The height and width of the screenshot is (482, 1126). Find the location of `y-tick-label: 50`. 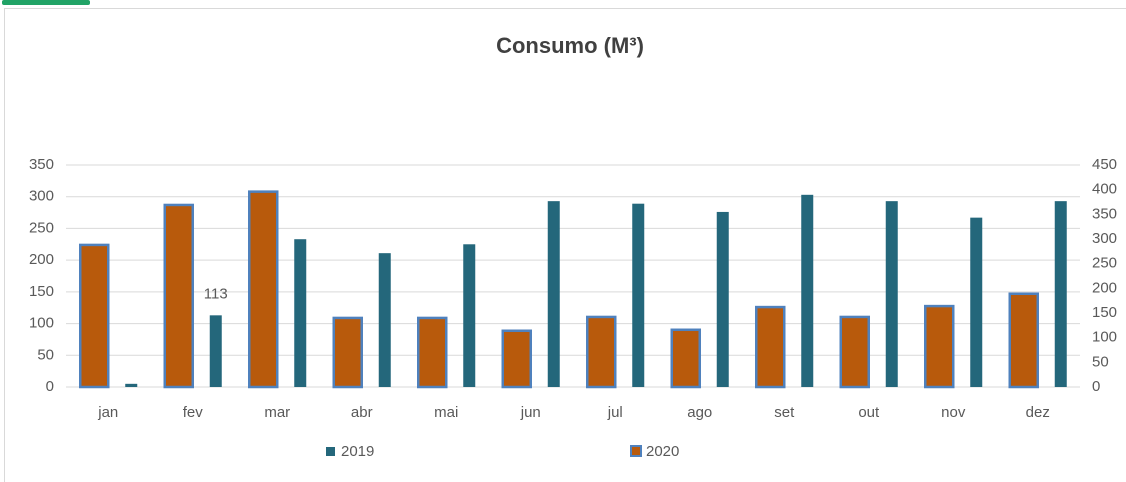

y-tick-label: 50 is located at coordinates (45, 354).